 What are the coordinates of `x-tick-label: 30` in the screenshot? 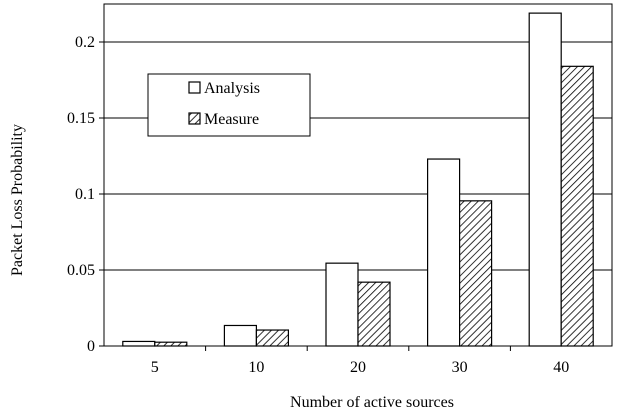 It's located at (460, 367).